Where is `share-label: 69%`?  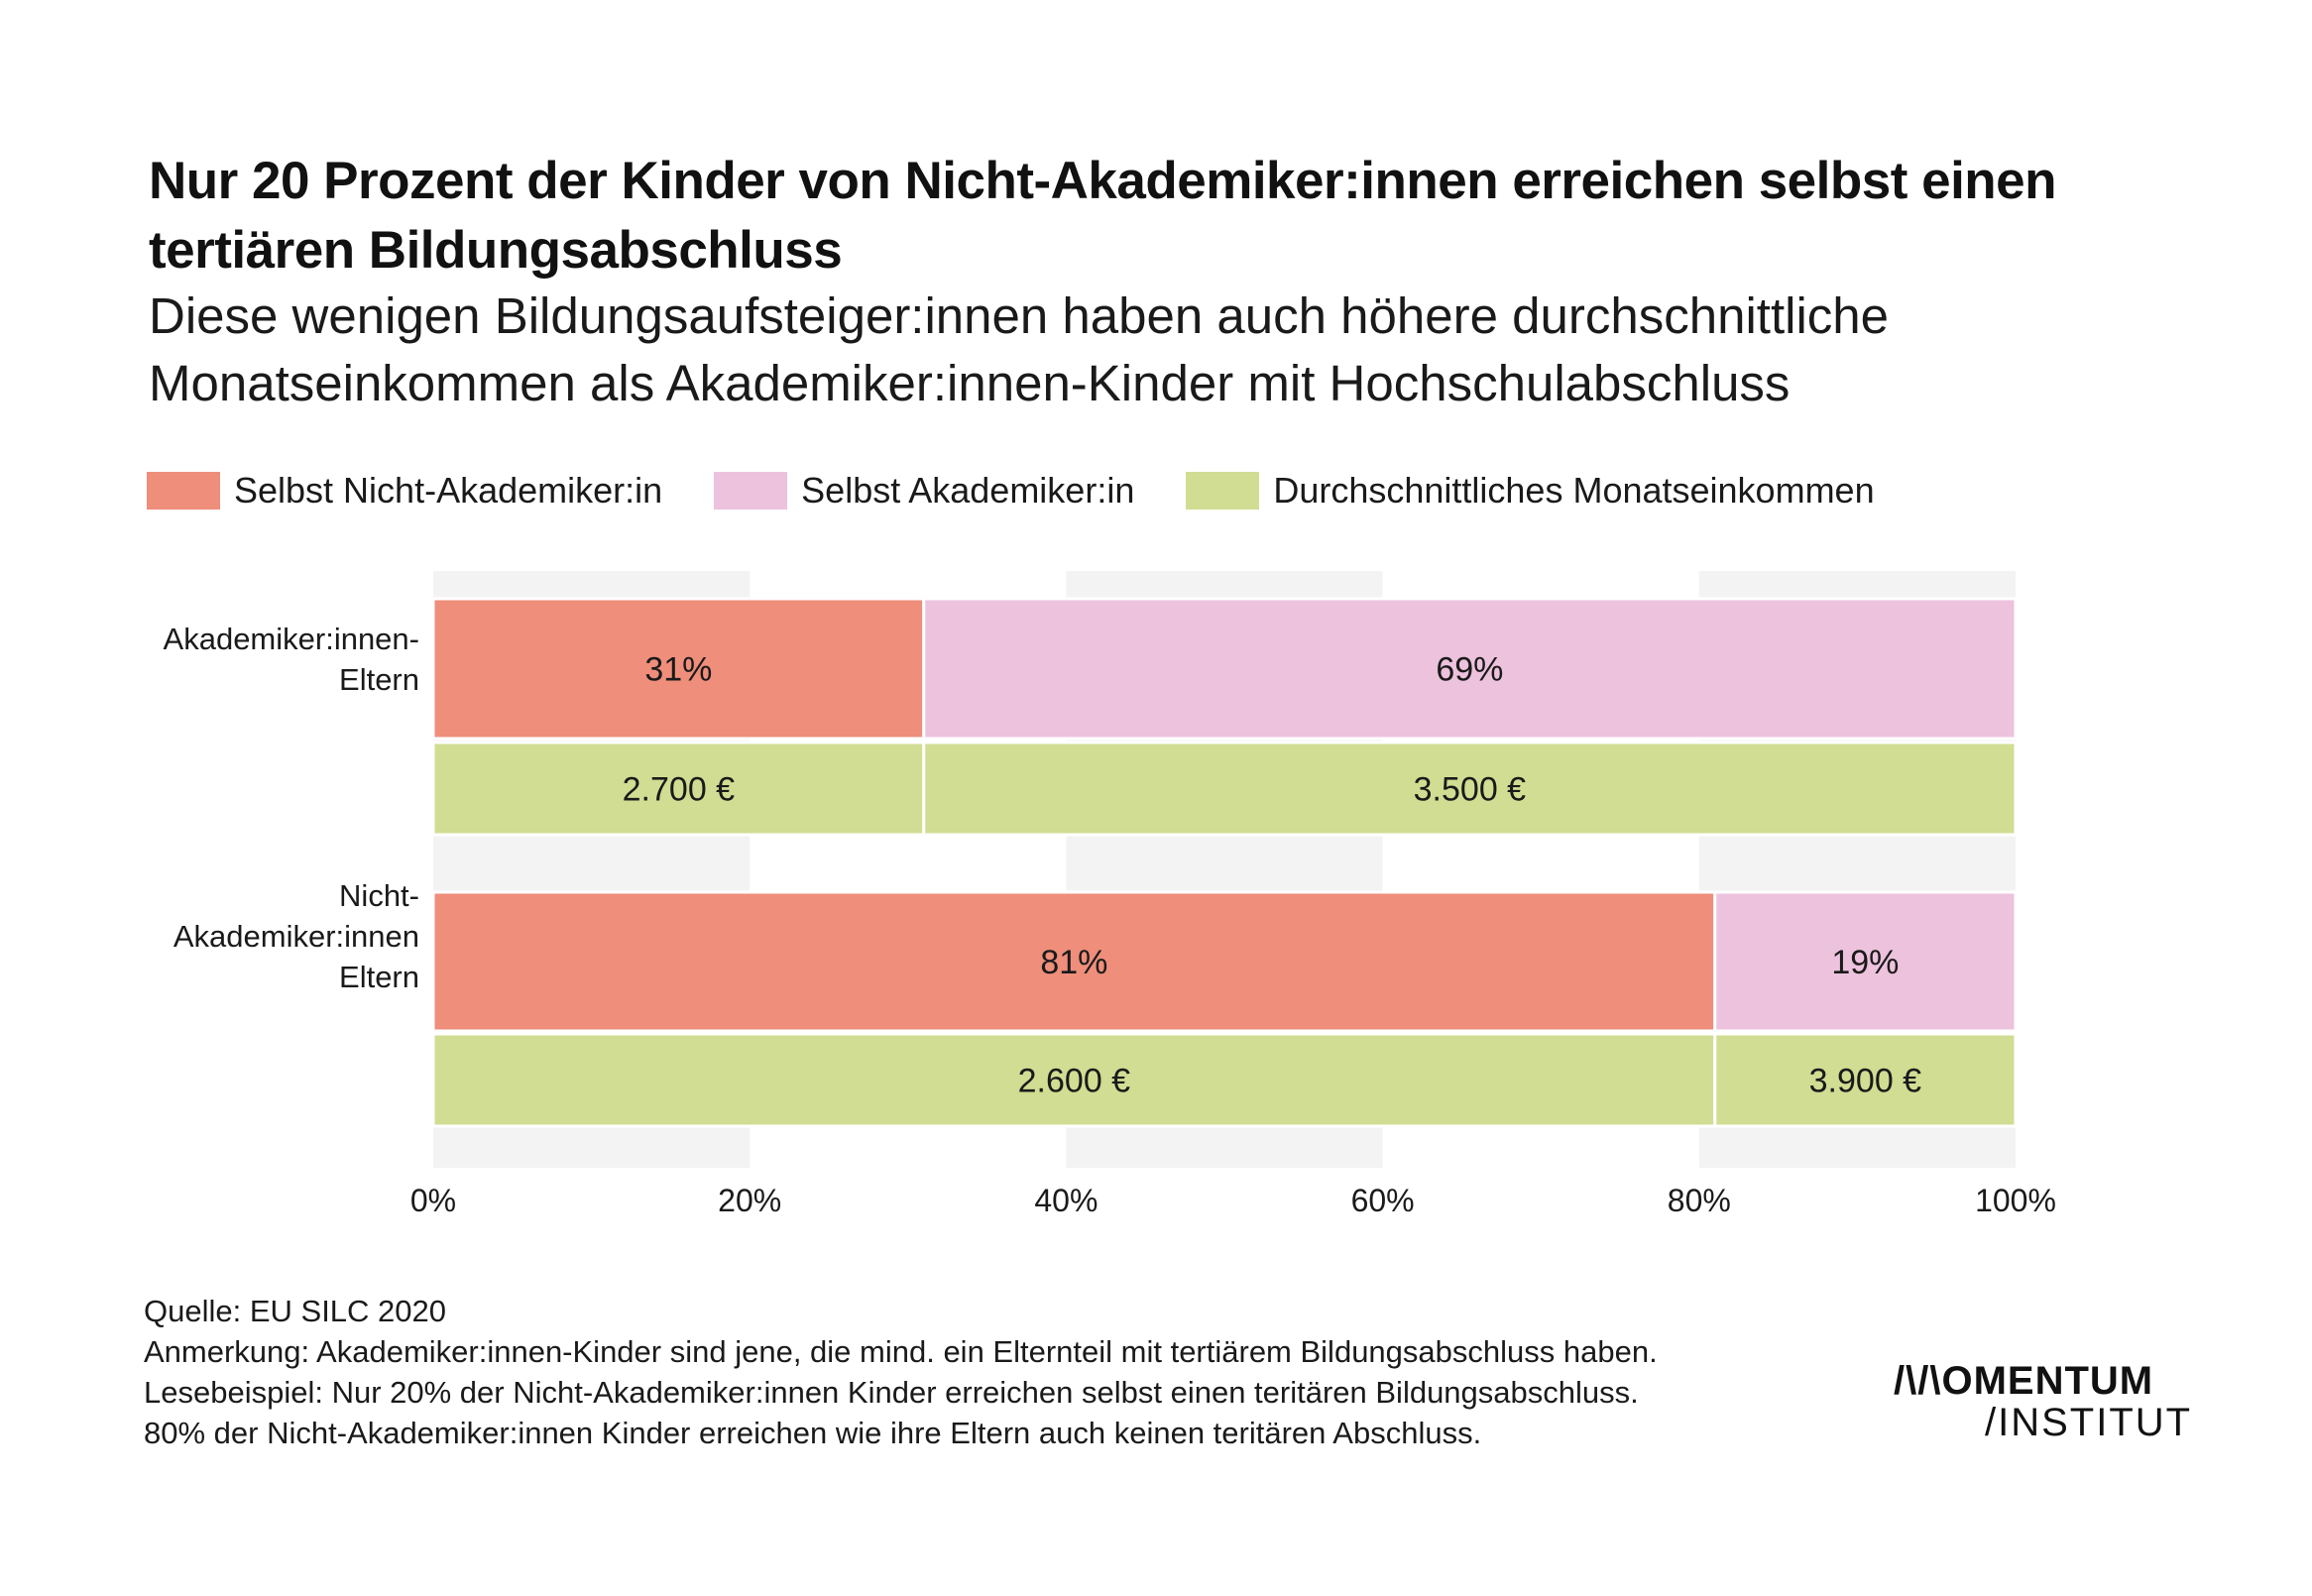 share-label: 69% is located at coordinates (1469, 670).